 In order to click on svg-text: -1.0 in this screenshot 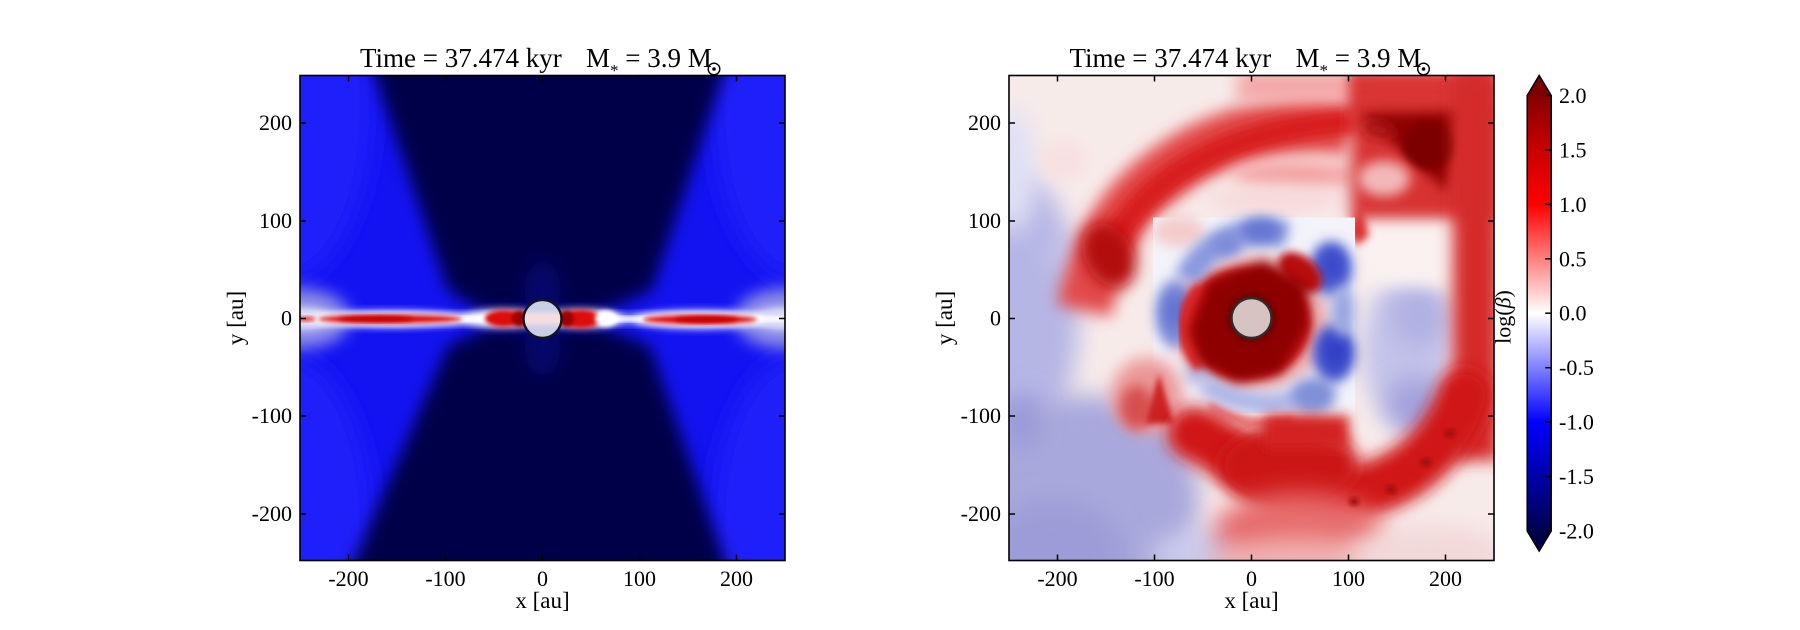, I will do `click(1576, 422)`.